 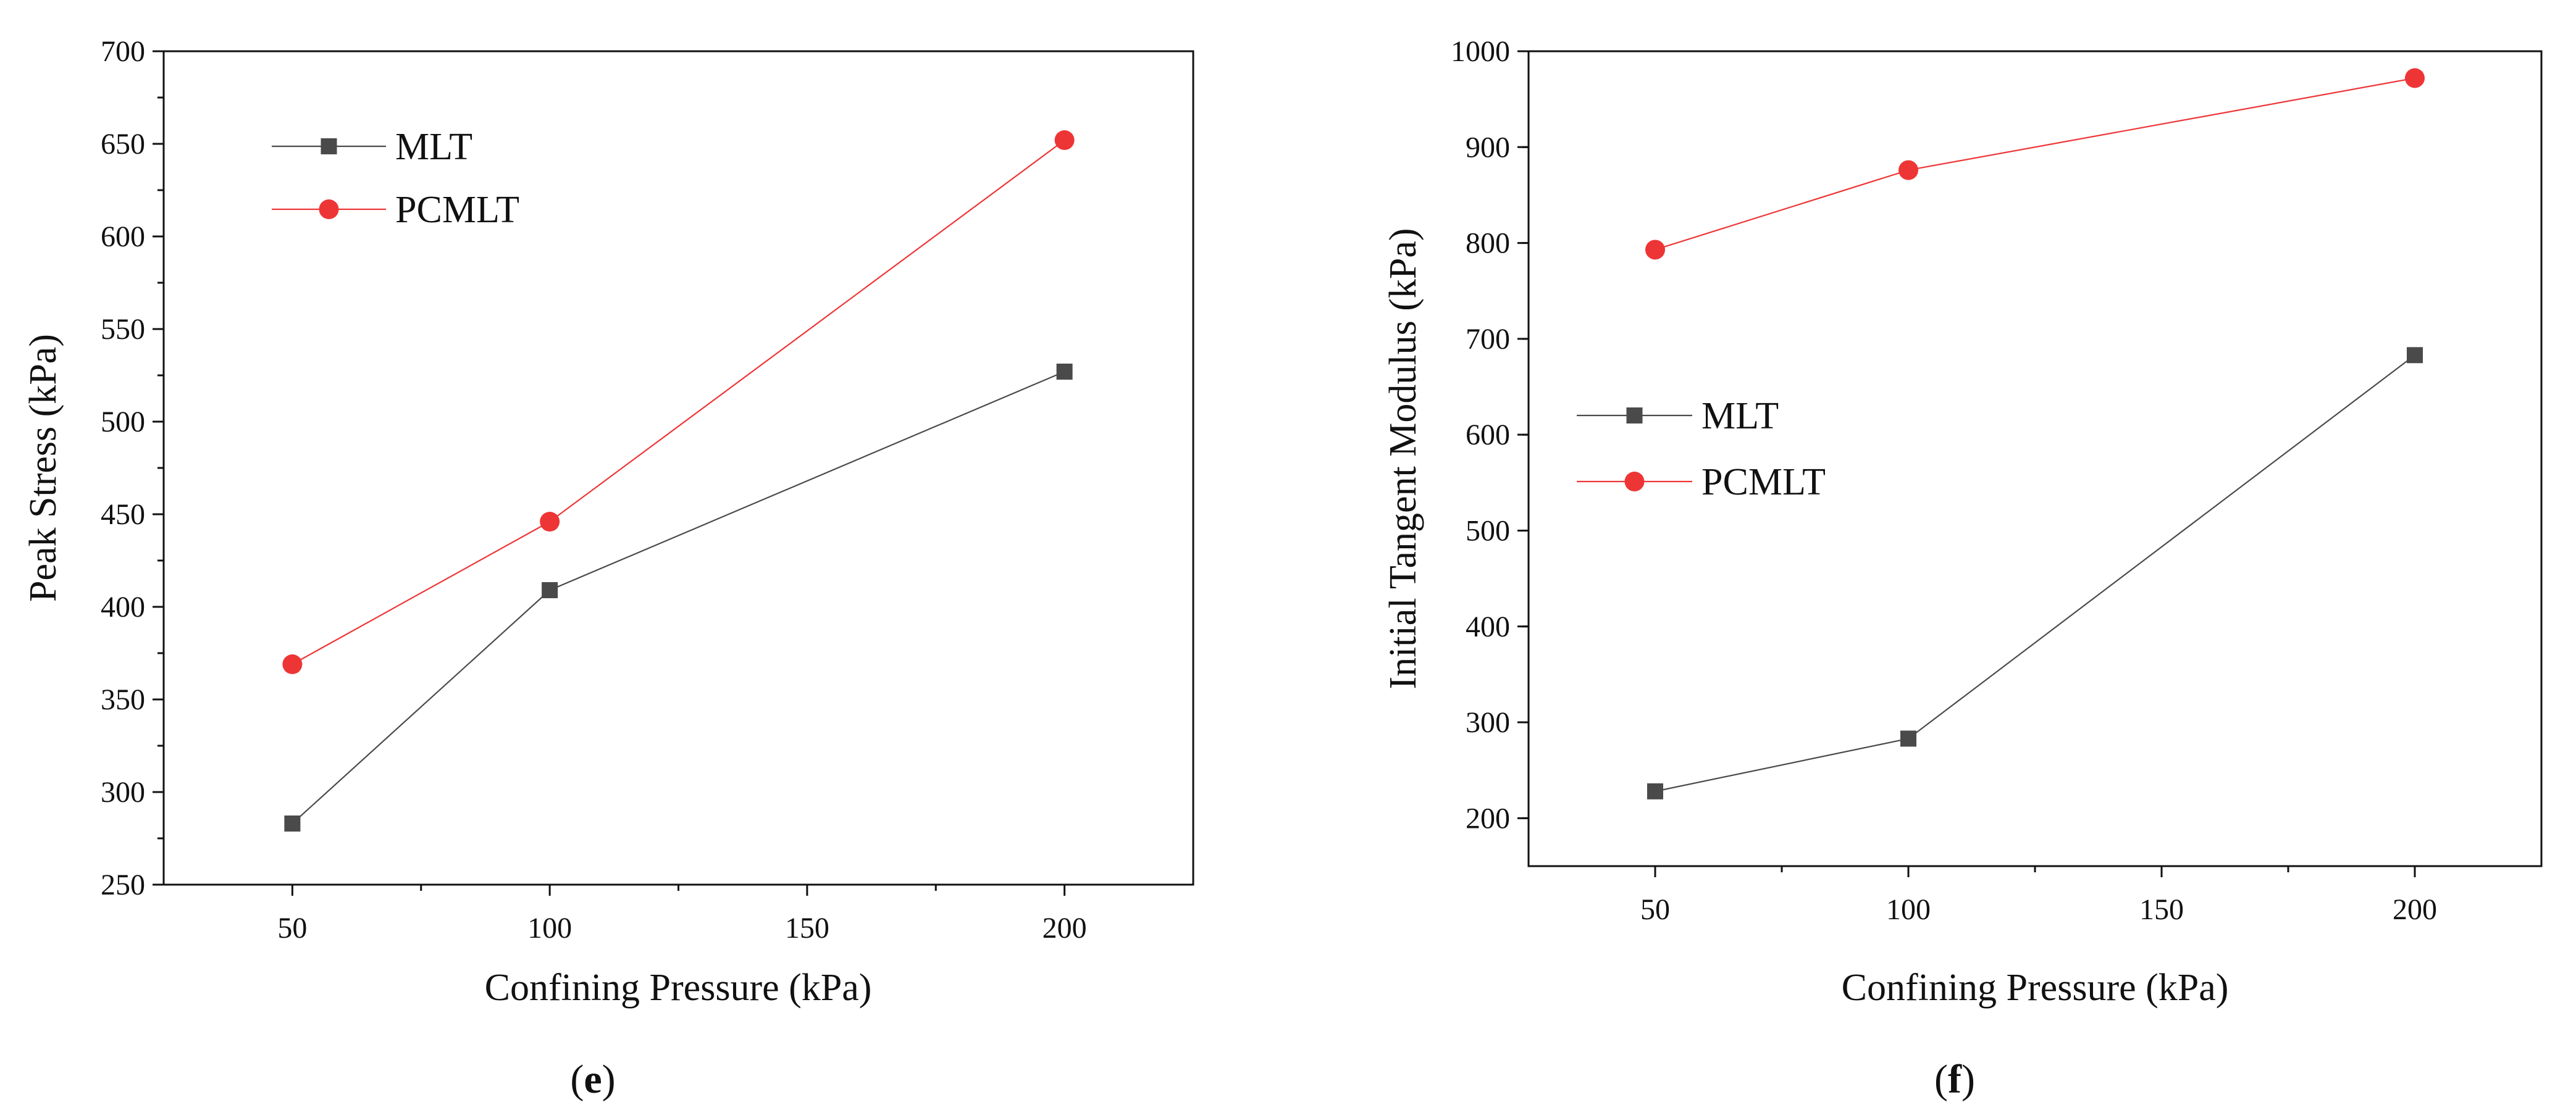 What do you see at coordinates (123, 699) in the screenshot?
I see `y-tick-label: 350` at bounding box center [123, 699].